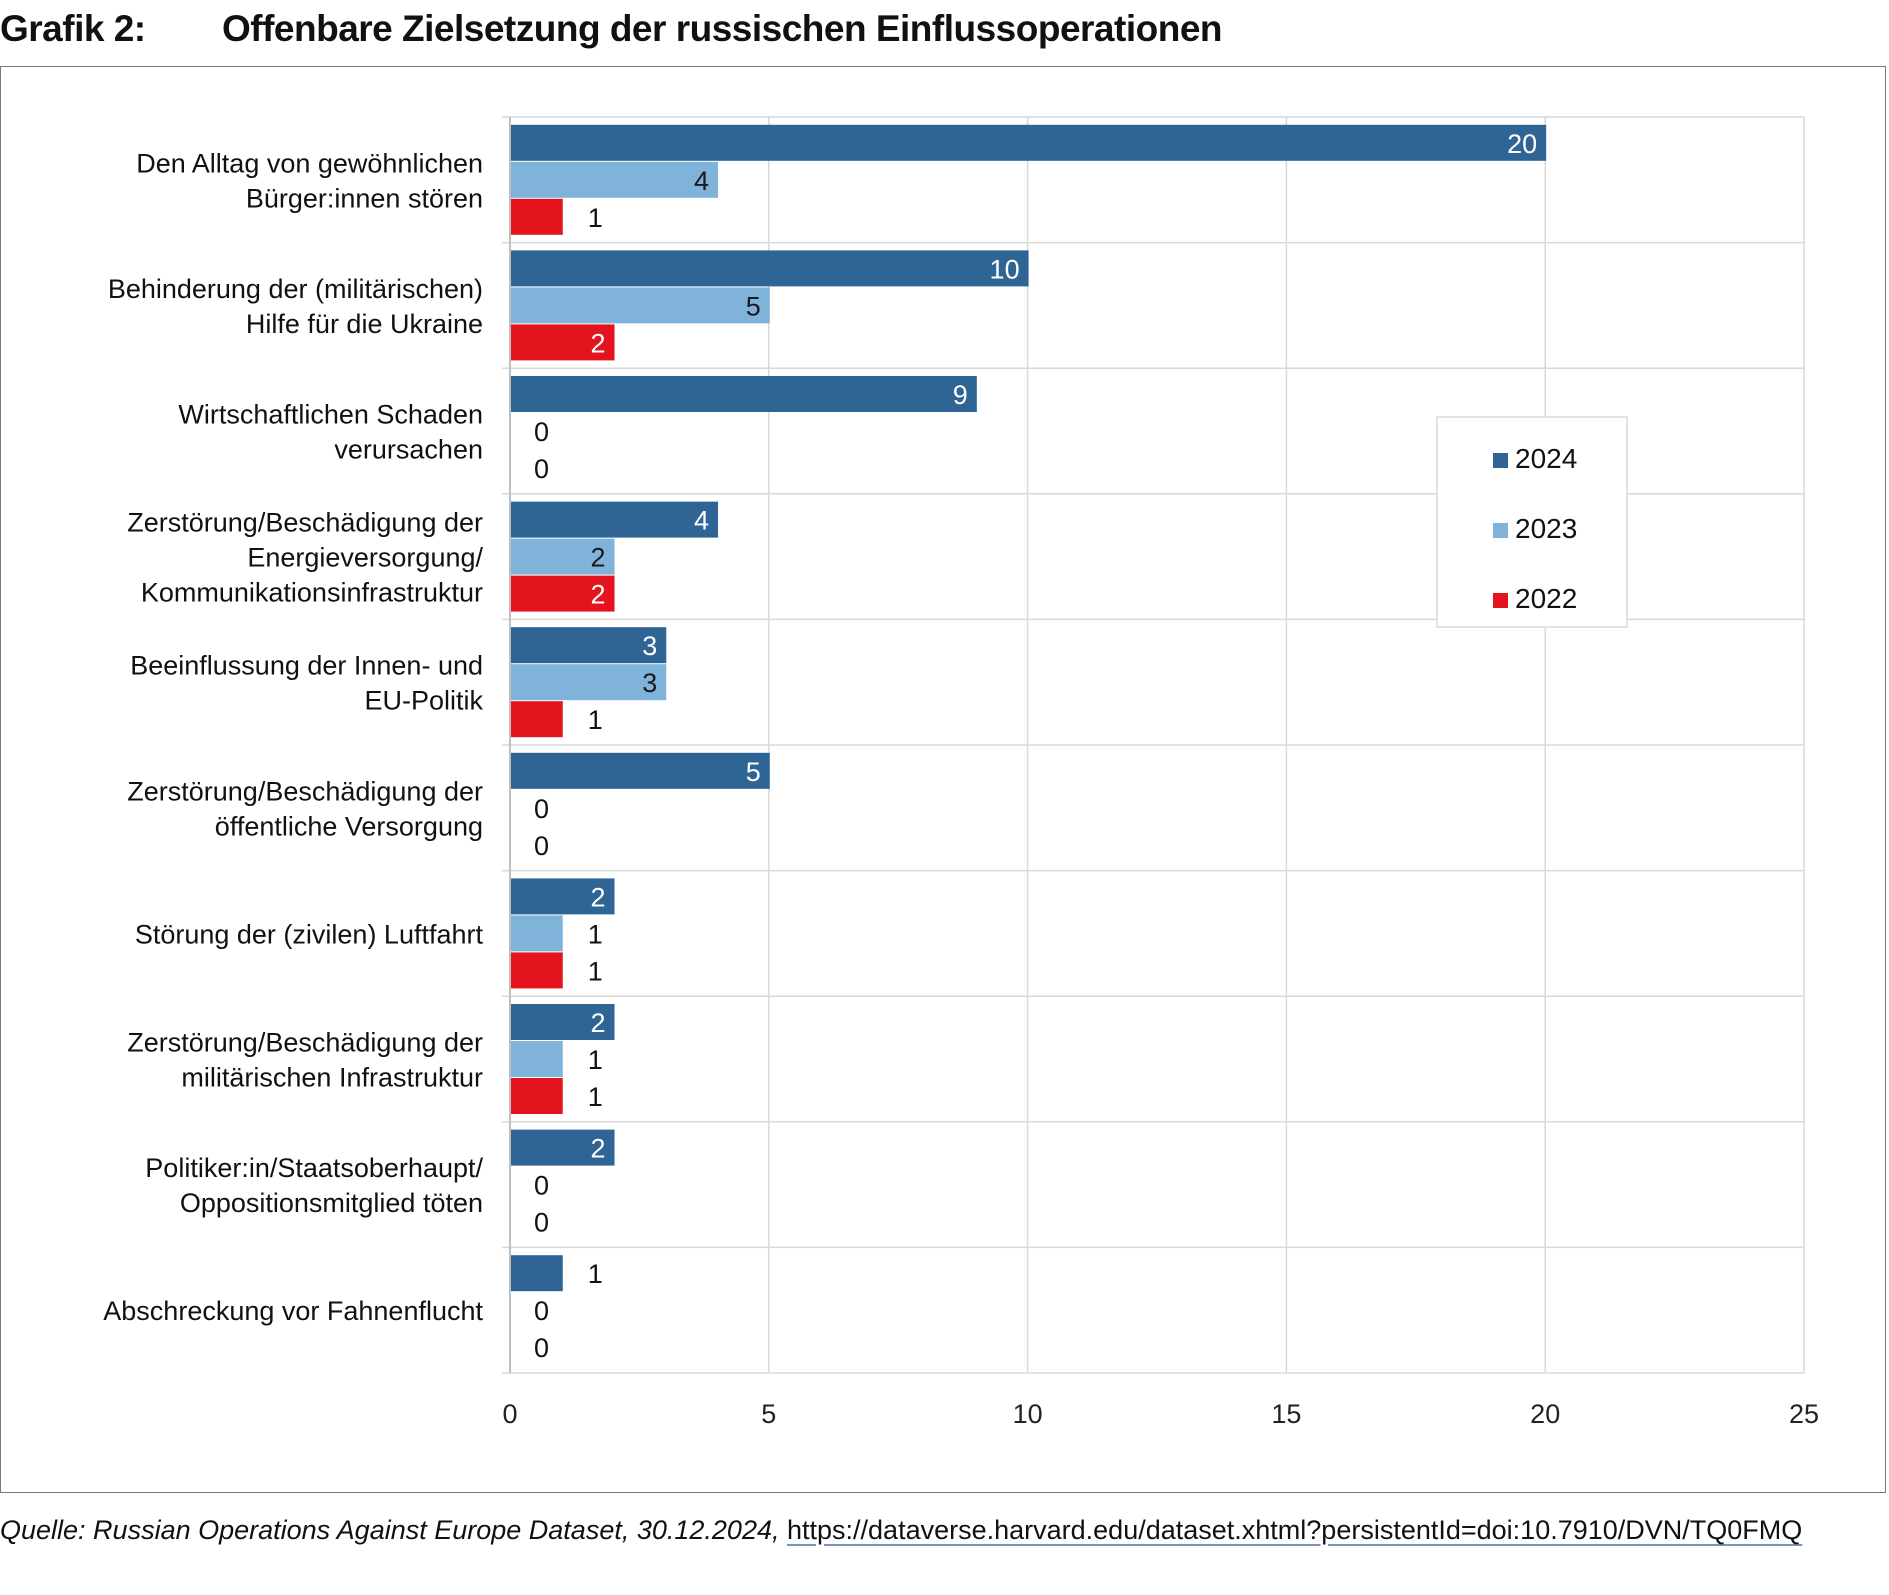 This screenshot has height=1595, width=1889. What do you see at coordinates (649, 683) in the screenshot?
I see `data-label-2023-5: 3` at bounding box center [649, 683].